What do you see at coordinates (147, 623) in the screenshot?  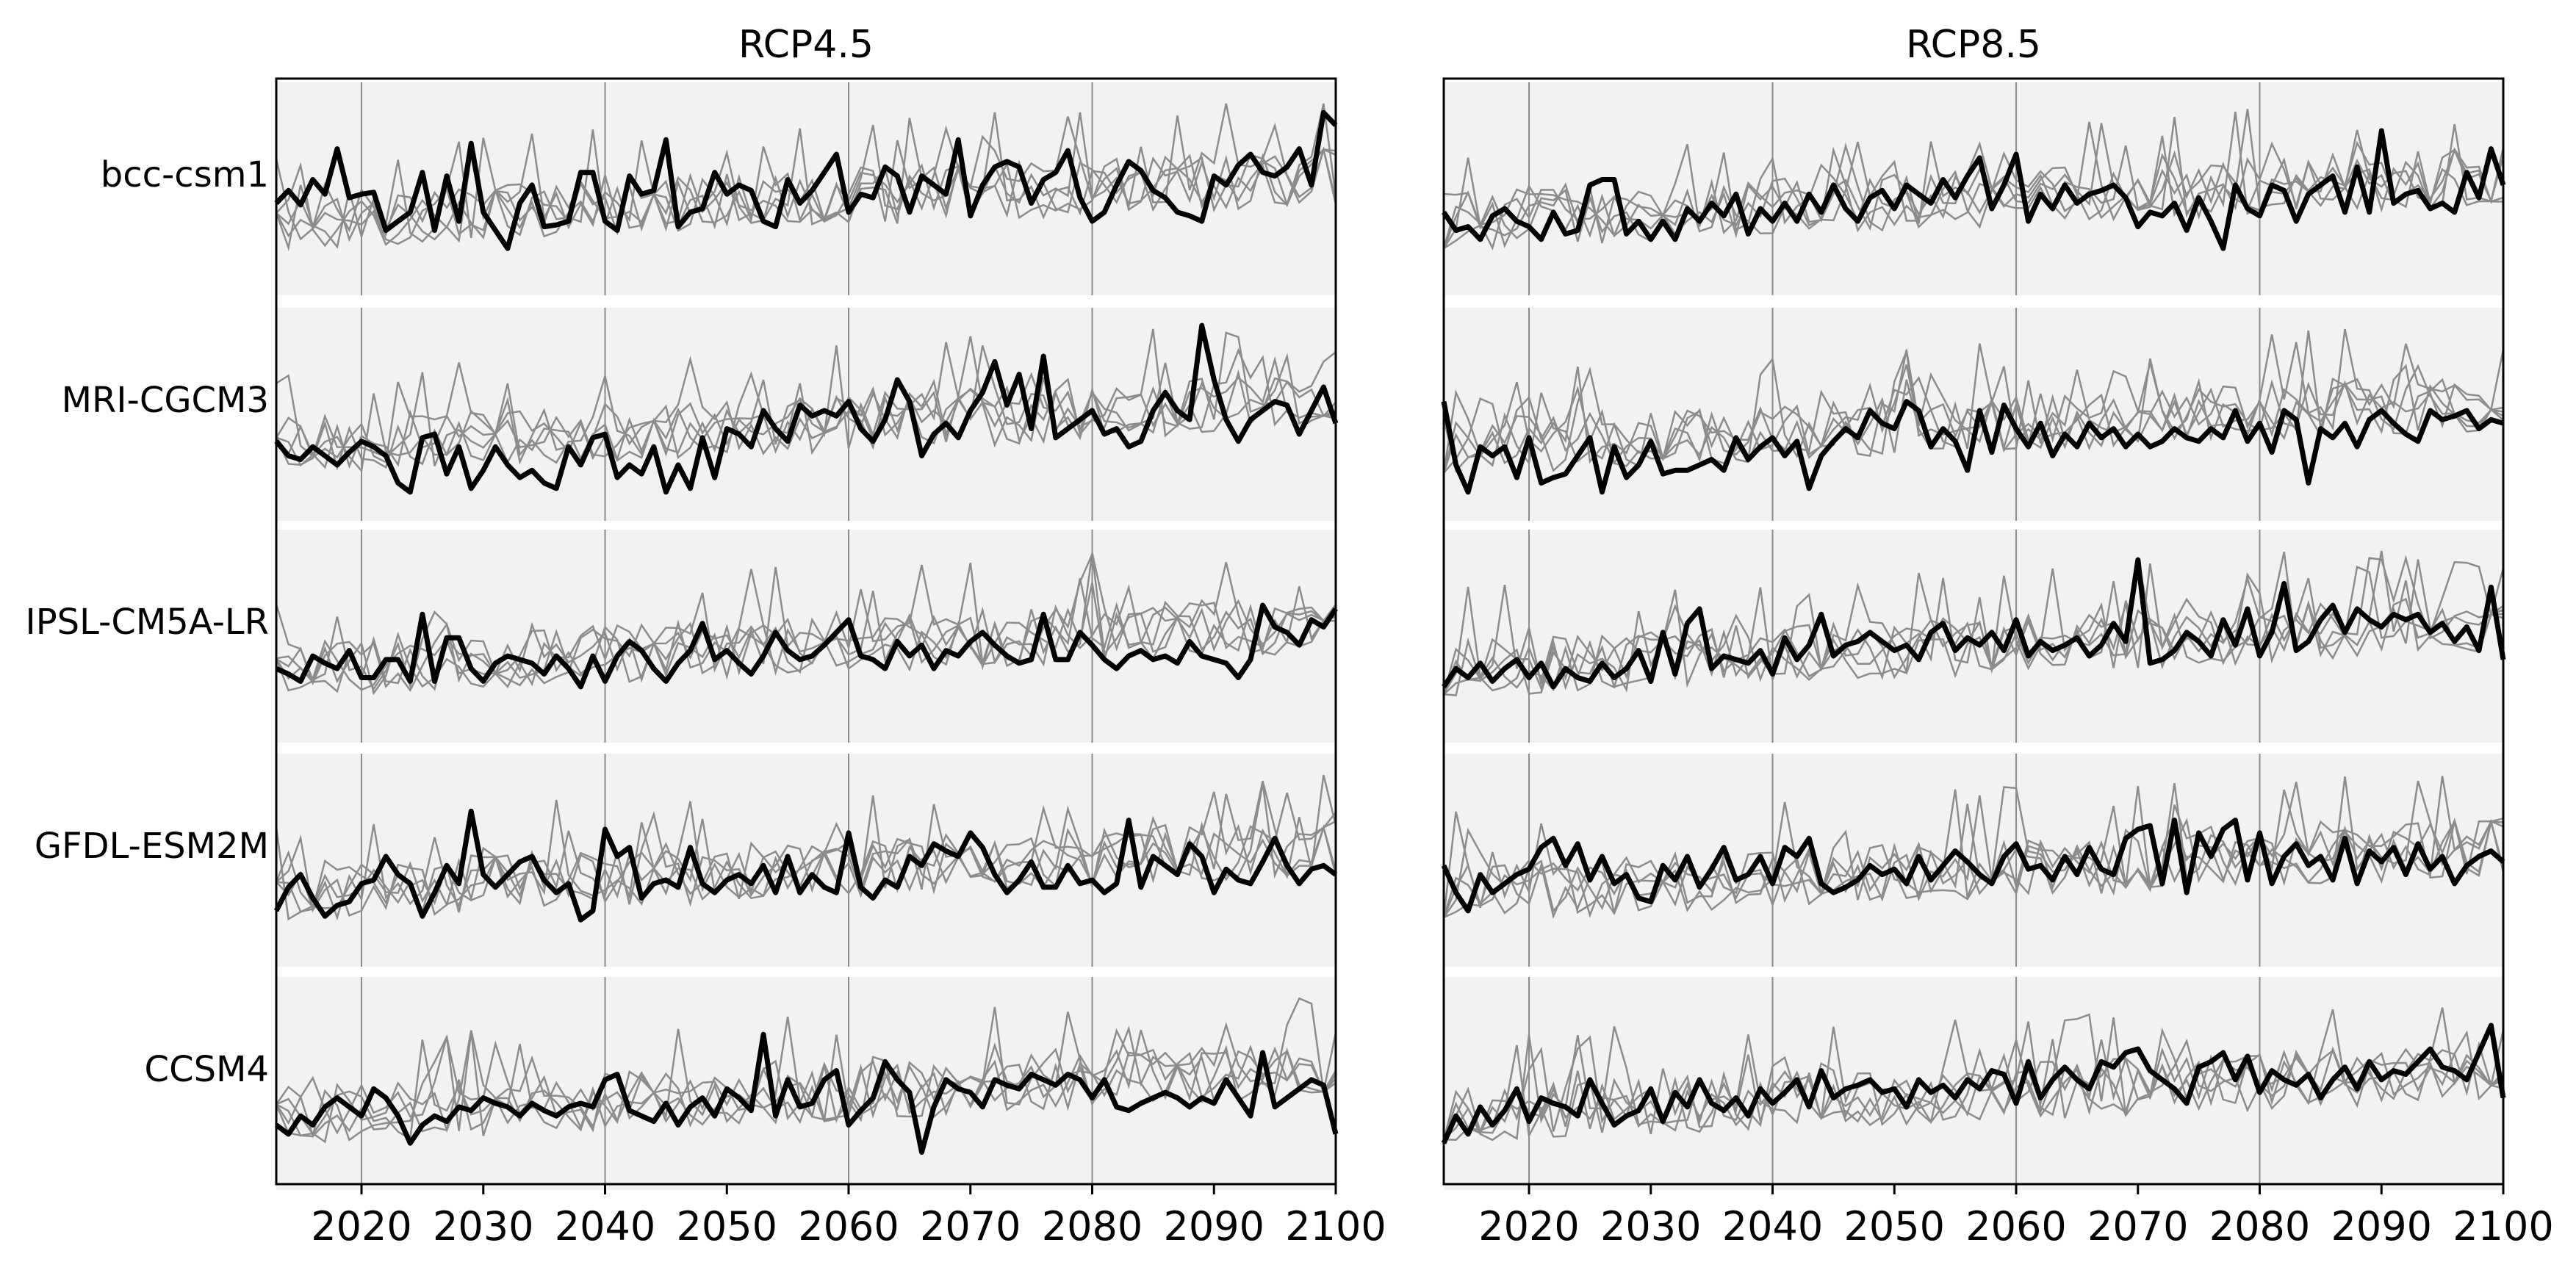 I see `row-label: IPSL-CM5A-LR` at bounding box center [147, 623].